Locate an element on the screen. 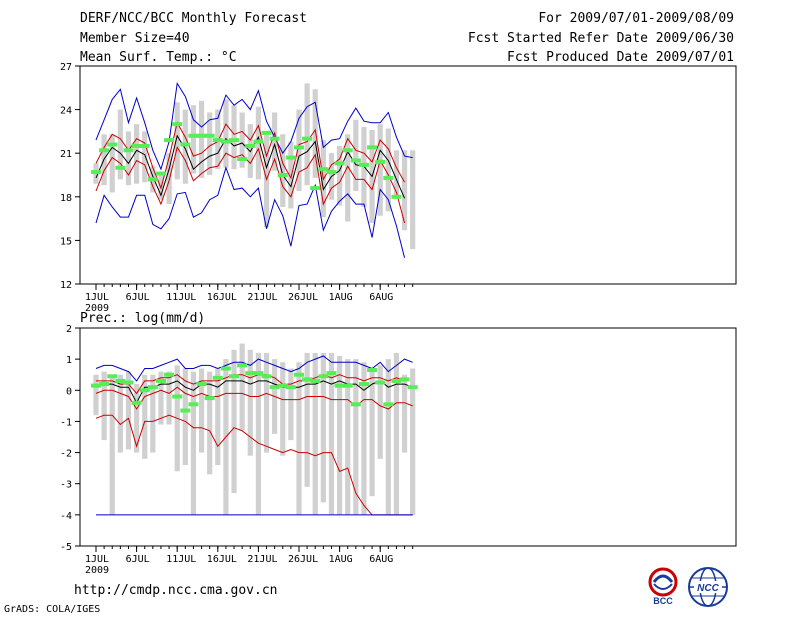 The image size is (800, 618). temp-ytick-label: 18 is located at coordinates (66, 198).